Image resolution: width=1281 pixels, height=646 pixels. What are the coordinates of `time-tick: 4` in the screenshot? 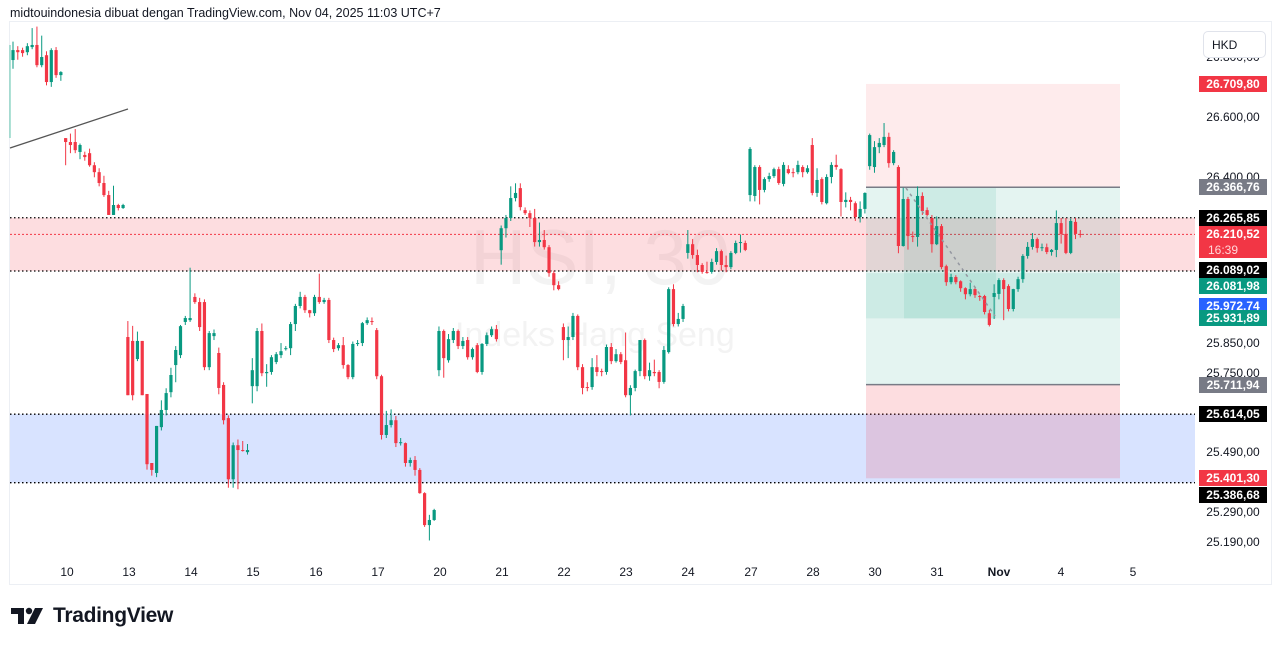 It's located at (1061, 572).